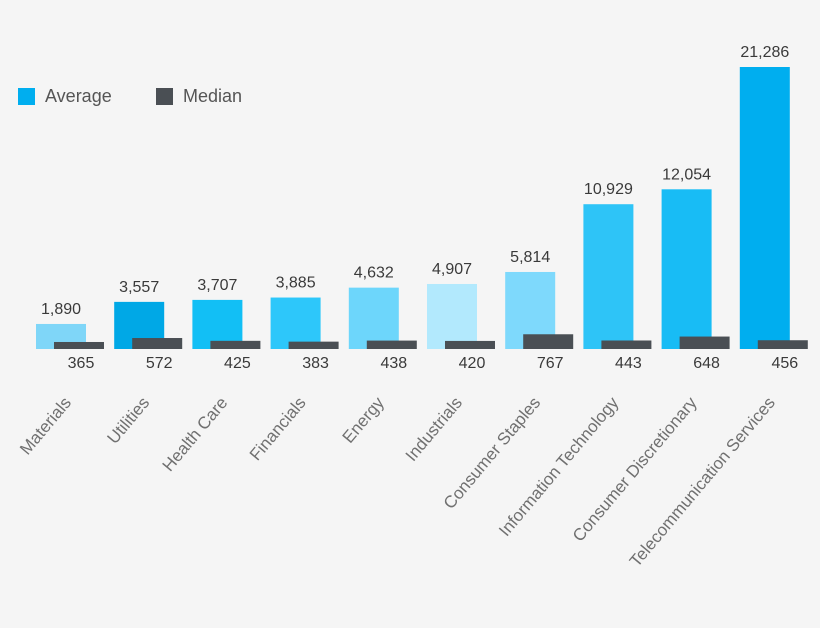  I want to click on data-label-median-telecommunication-services: 456, so click(784, 363).